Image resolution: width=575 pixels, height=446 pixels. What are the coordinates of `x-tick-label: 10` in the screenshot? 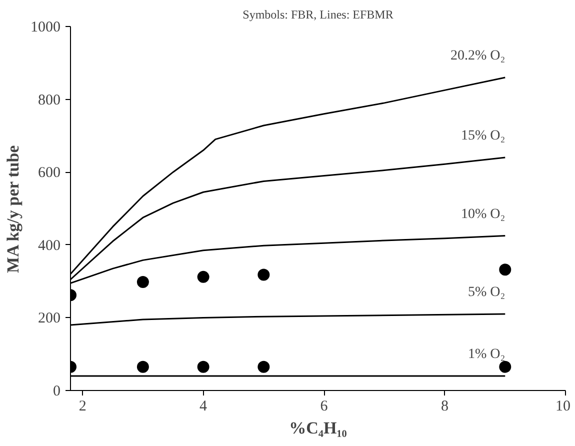 It's located at (563, 406).